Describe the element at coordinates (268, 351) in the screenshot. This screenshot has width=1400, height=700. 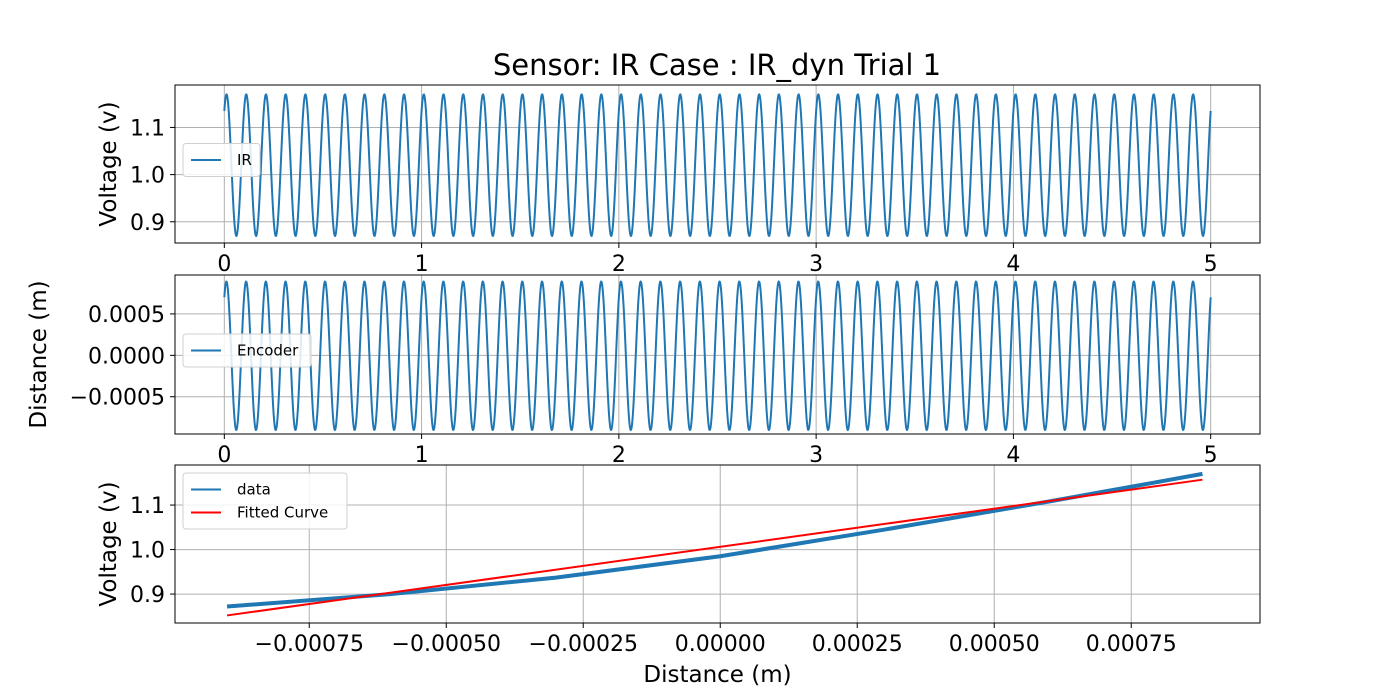
I see `legend-entry: Encoder` at that location.